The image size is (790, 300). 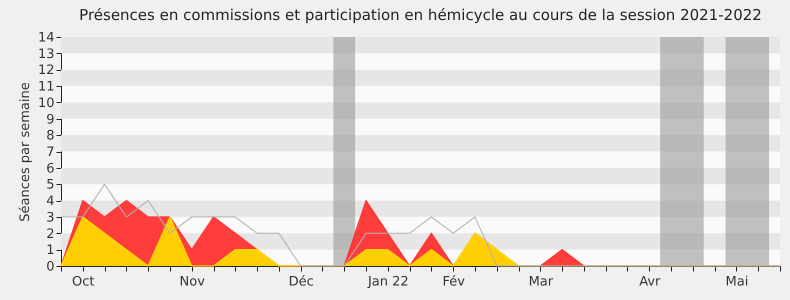 What do you see at coordinates (387, 282) in the screenshot?
I see `x-tick-label: Jan 22` at bounding box center [387, 282].